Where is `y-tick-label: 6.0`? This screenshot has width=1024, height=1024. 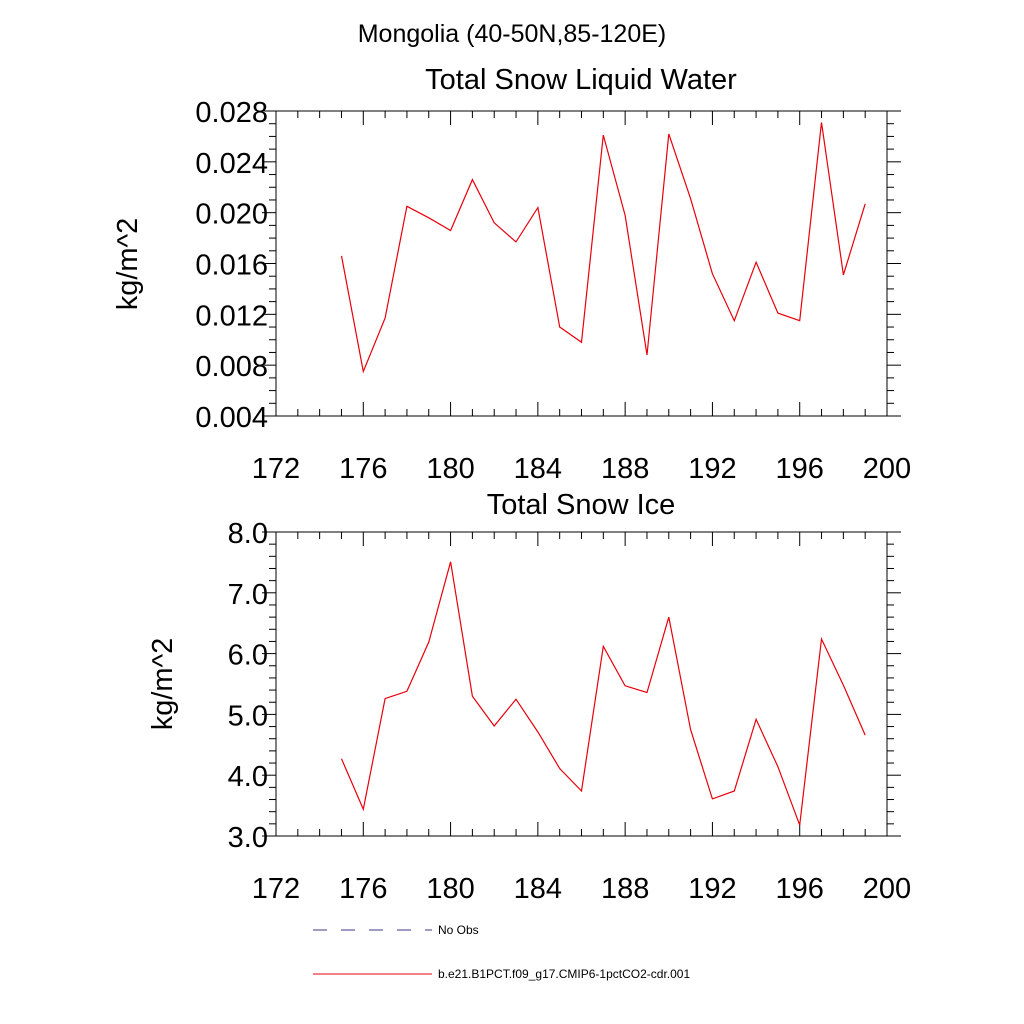
y-tick-label: 6.0 is located at coordinates (248, 656).